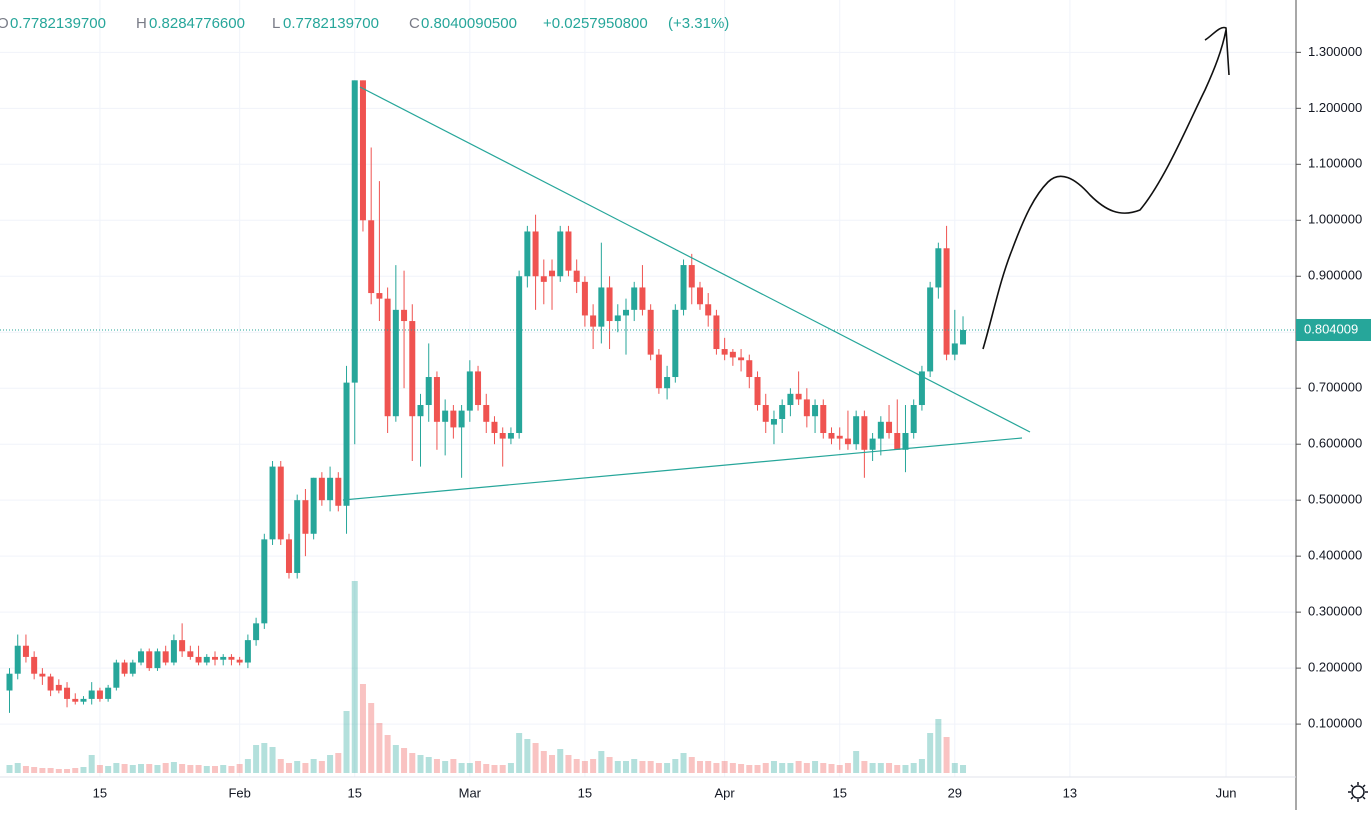  I want to click on y-tick-label: 1.000000, so click(1335, 219).